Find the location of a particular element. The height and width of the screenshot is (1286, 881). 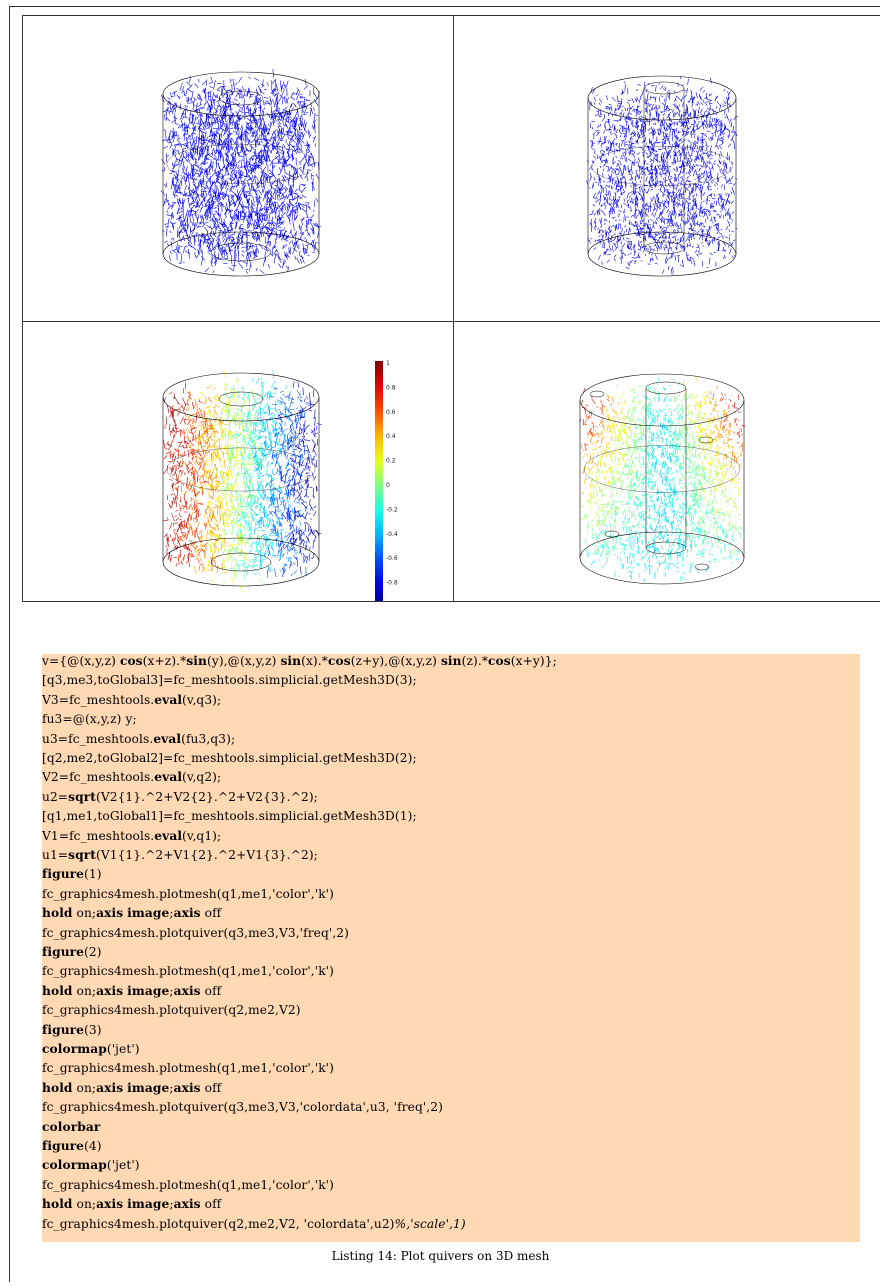

code-line: figure(3) is located at coordinates (72, 1029).